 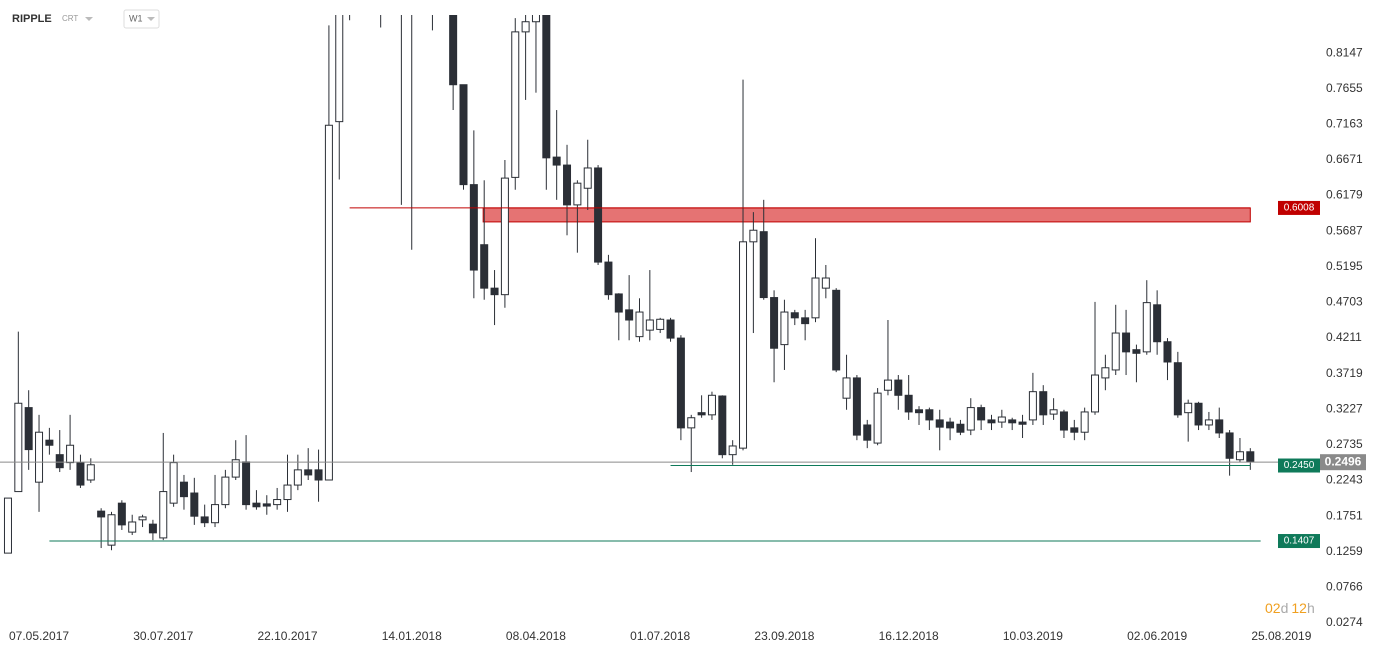 What do you see at coordinates (287, 636) in the screenshot?
I see `x-tick-label: 22.10.2017` at bounding box center [287, 636].